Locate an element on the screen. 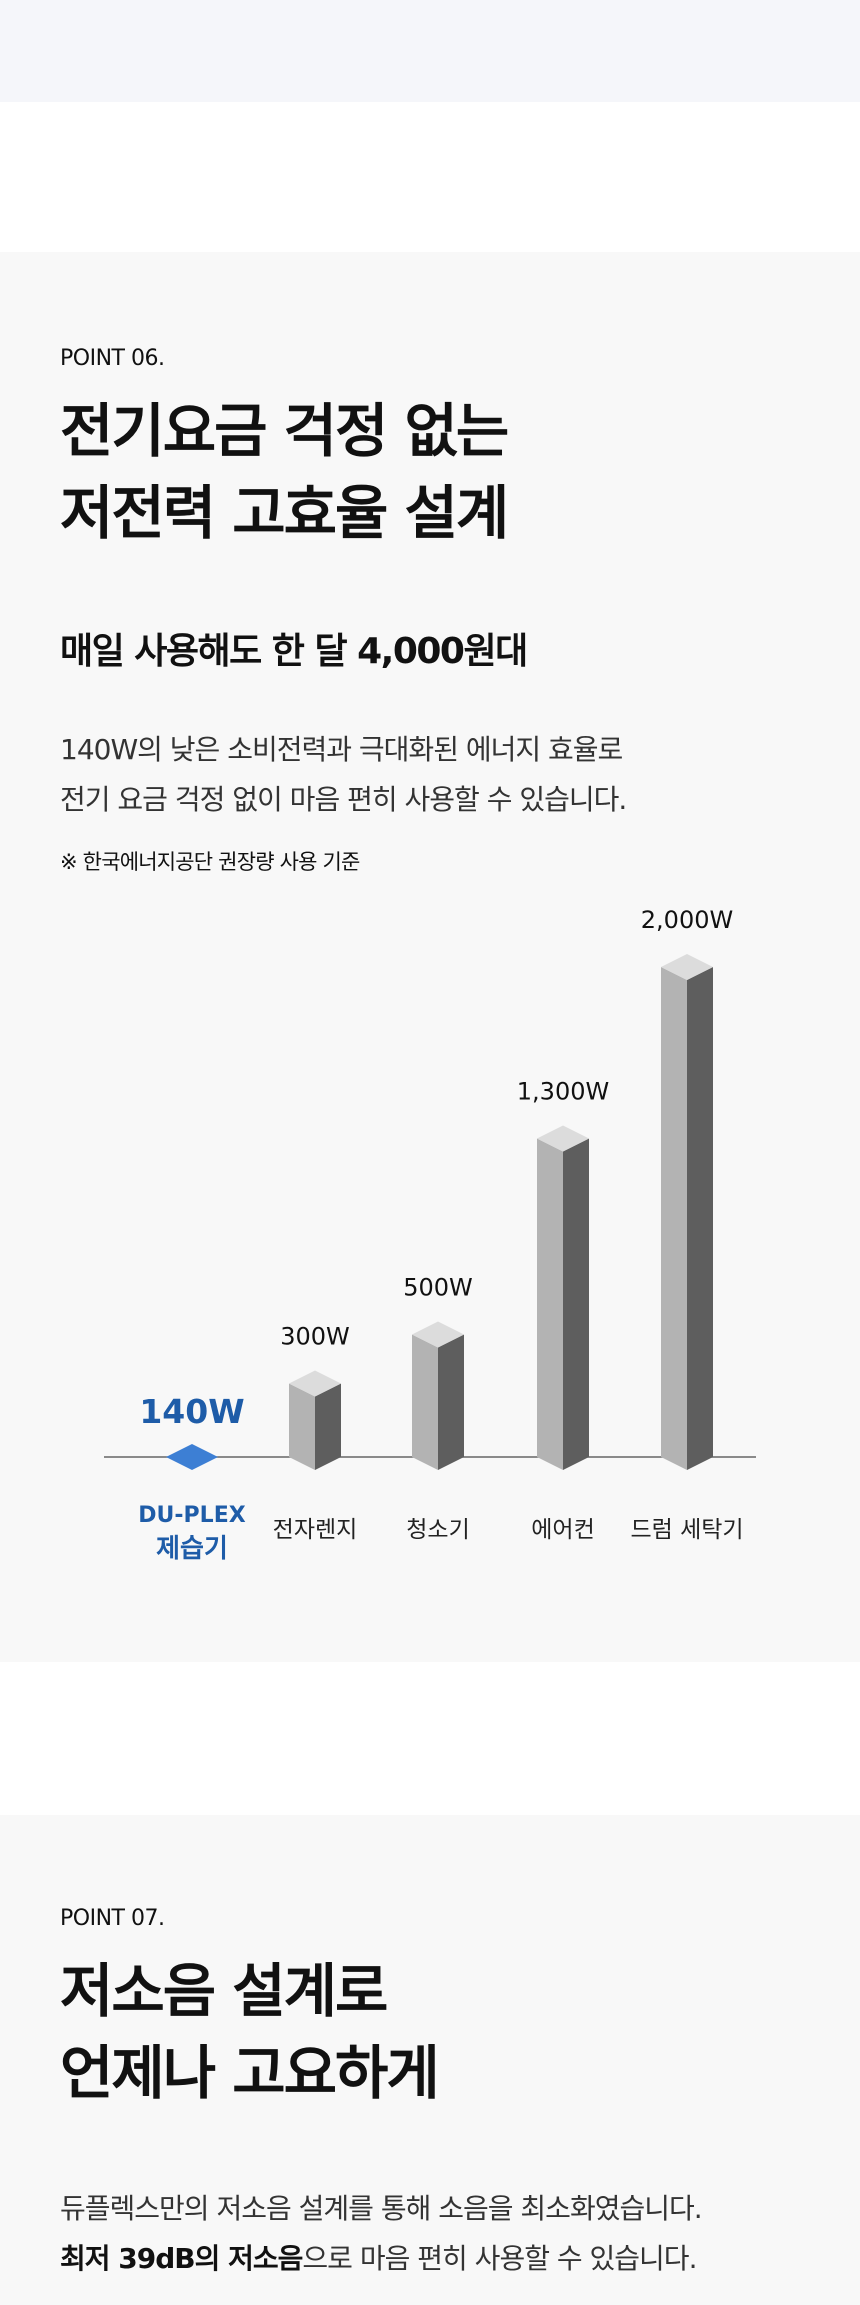 This screenshot has height=2305, width=860. bar-4-front-face is located at coordinates (550, 1304).